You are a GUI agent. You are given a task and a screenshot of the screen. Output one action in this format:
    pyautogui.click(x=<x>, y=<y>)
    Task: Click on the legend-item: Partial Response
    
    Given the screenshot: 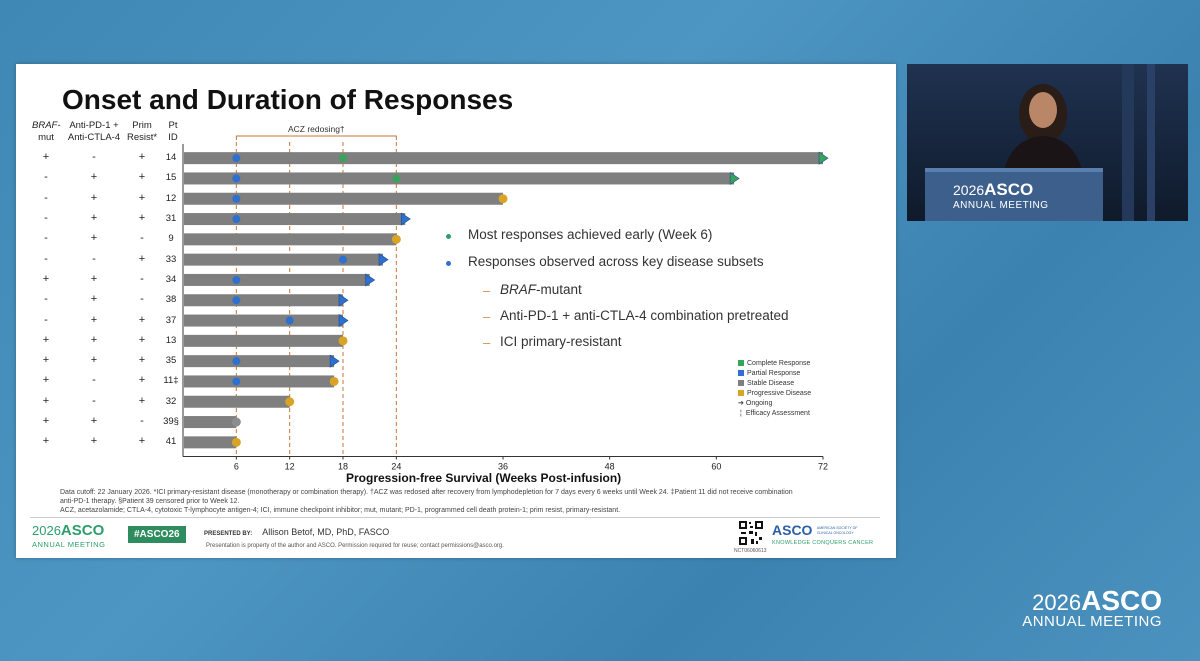 What is the action you would take?
    pyautogui.click(x=774, y=374)
    